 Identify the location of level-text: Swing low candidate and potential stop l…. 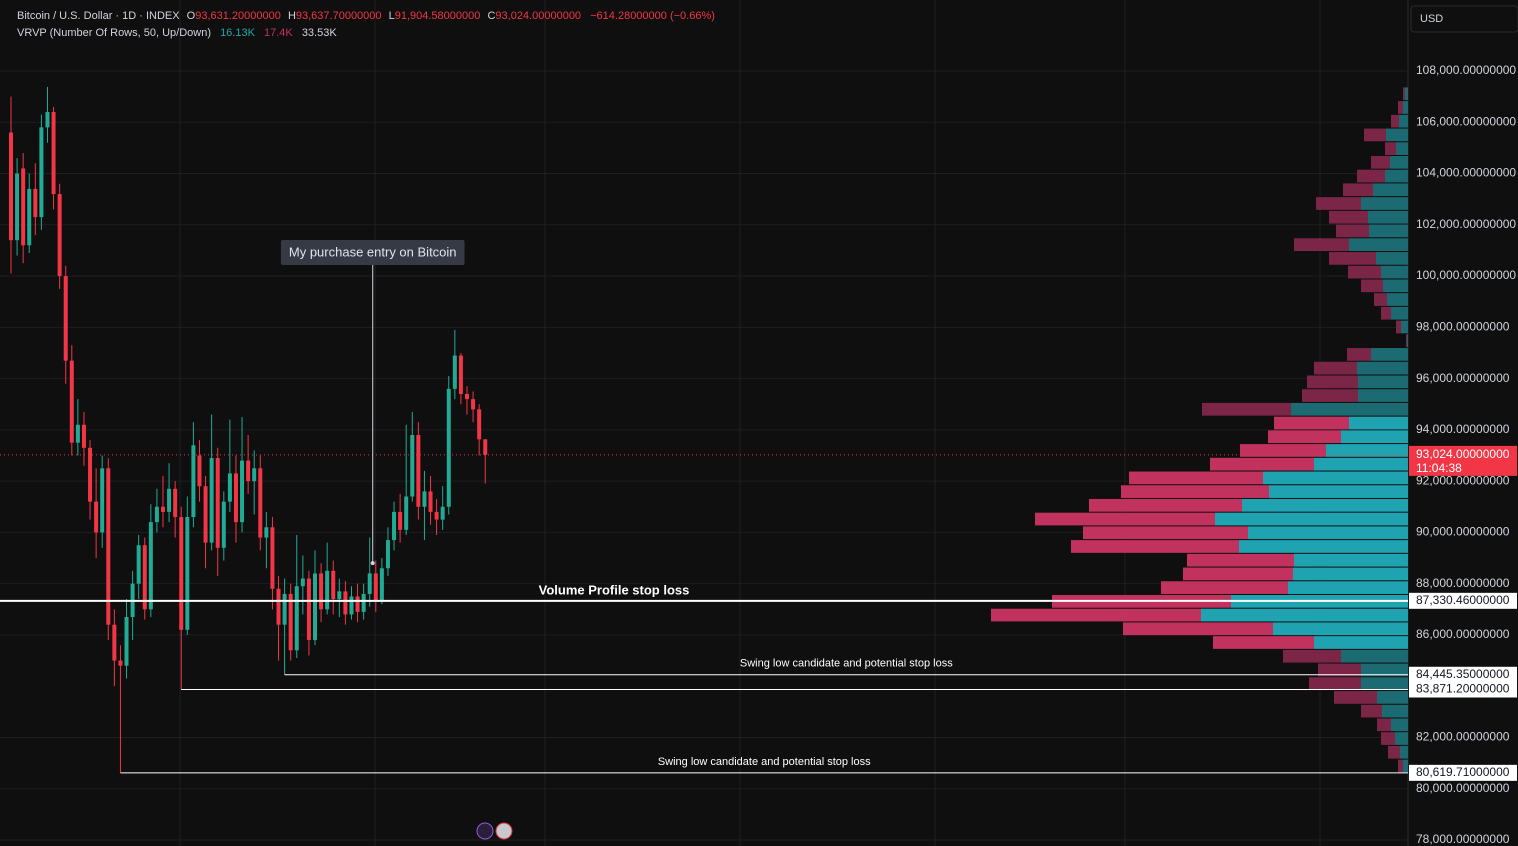
(846, 664).